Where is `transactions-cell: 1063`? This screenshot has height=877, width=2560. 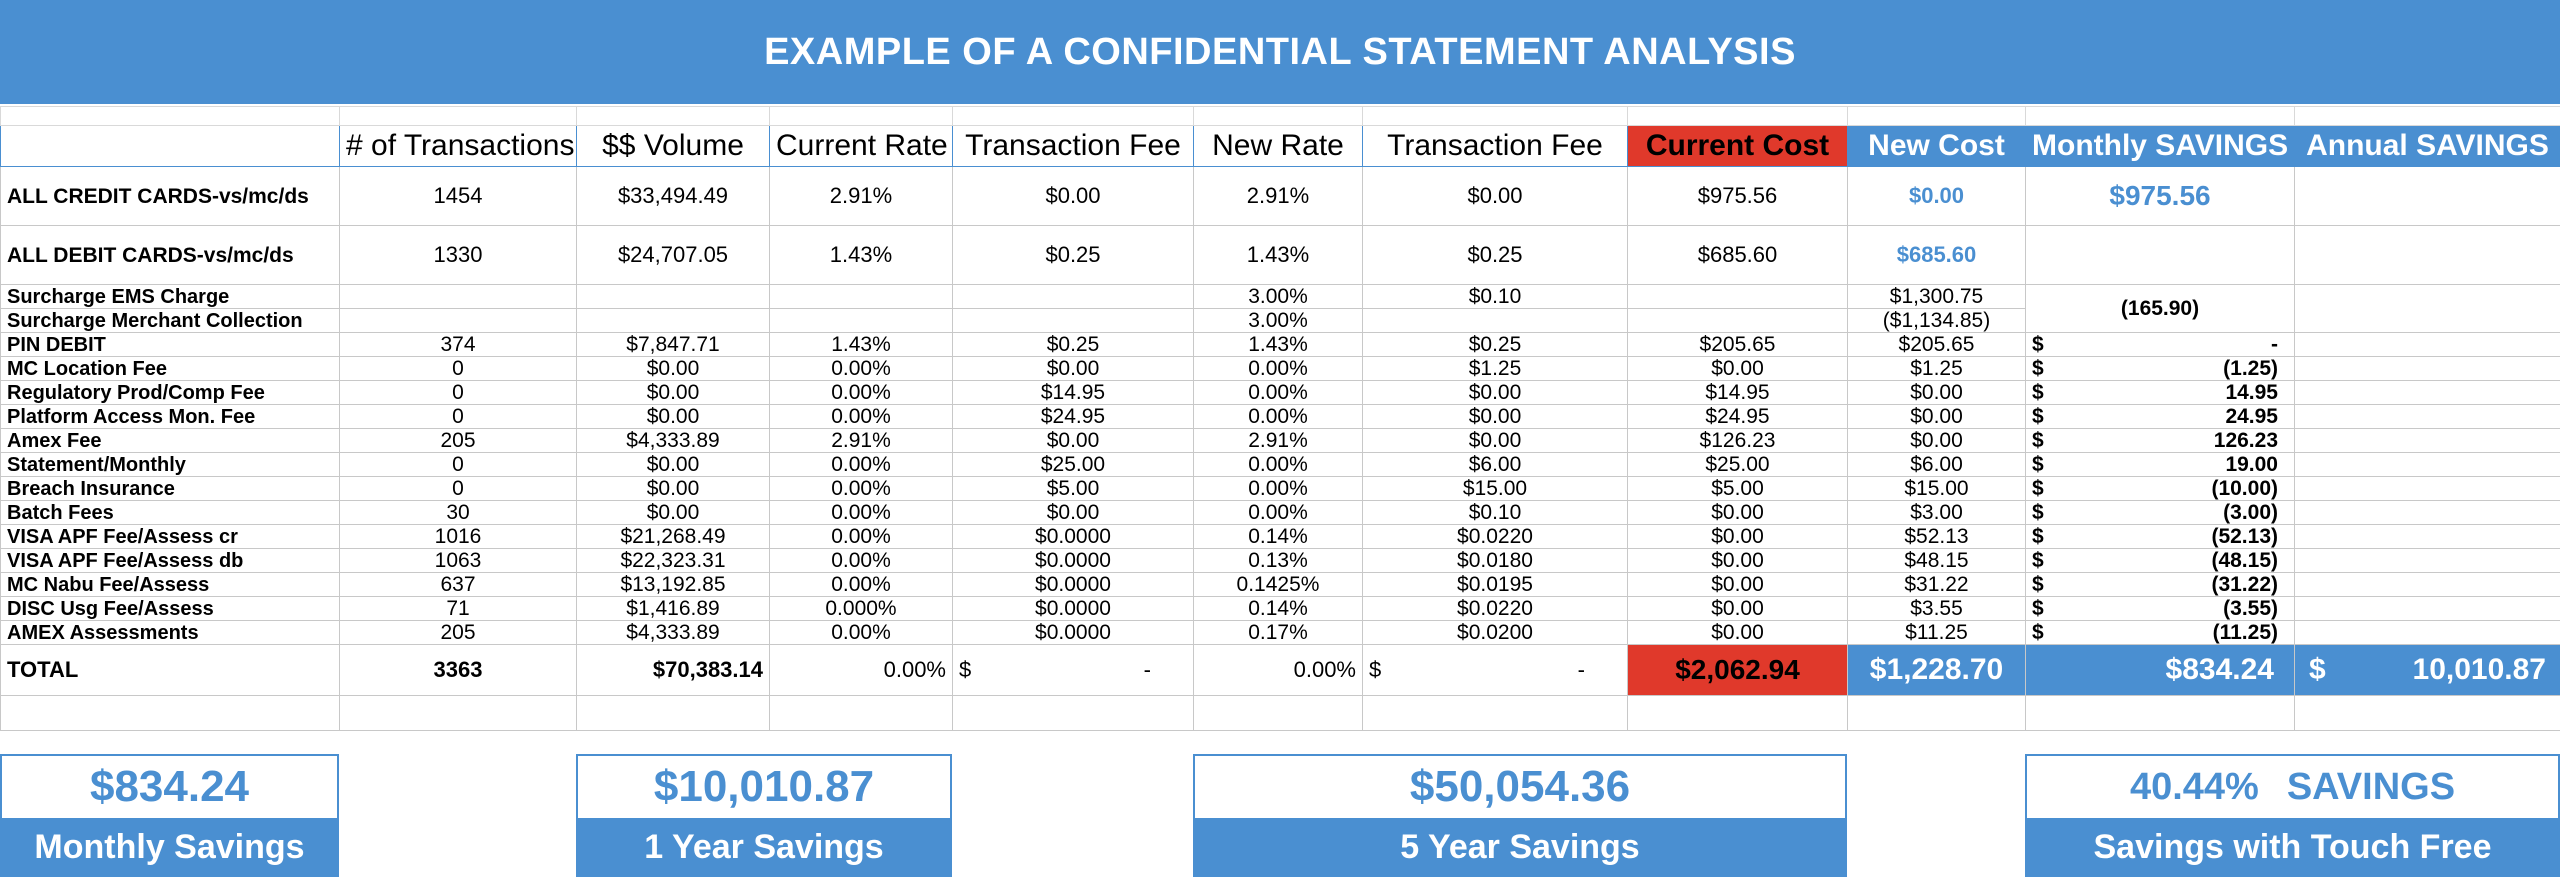
transactions-cell: 1063 is located at coordinates (458, 560).